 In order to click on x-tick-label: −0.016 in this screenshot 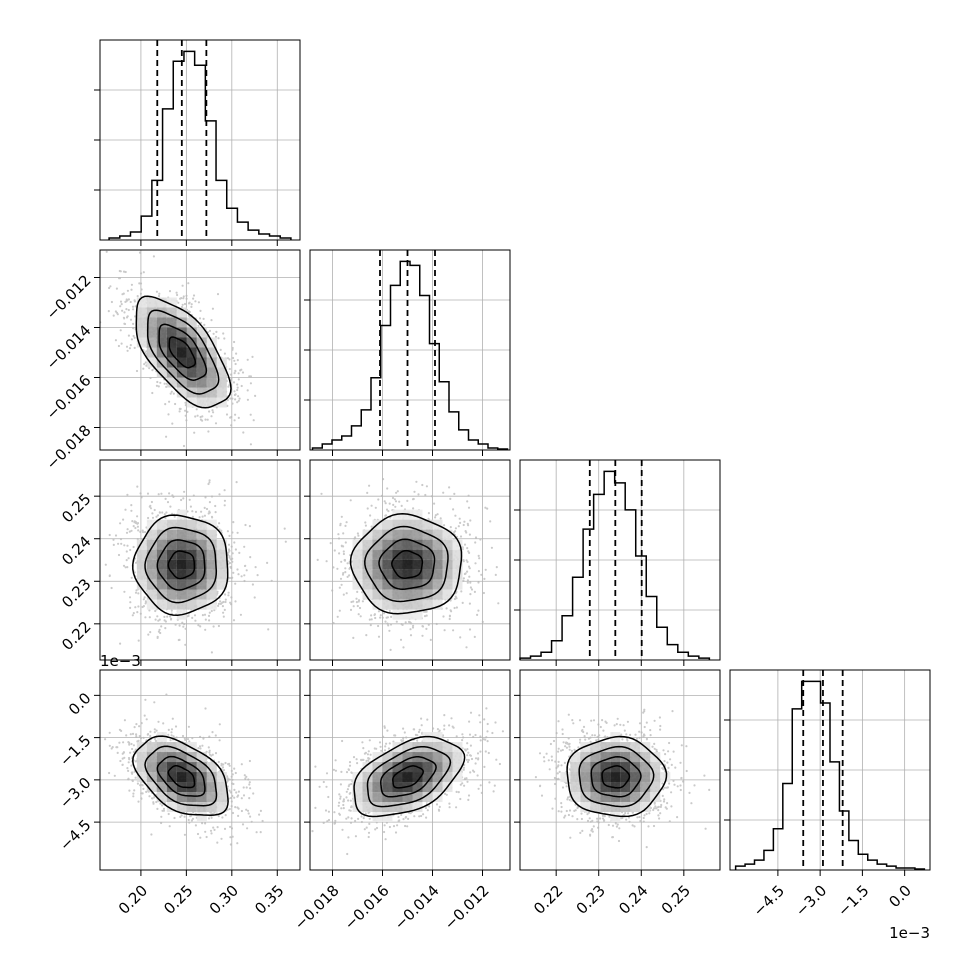, I will do `click(367, 908)`.